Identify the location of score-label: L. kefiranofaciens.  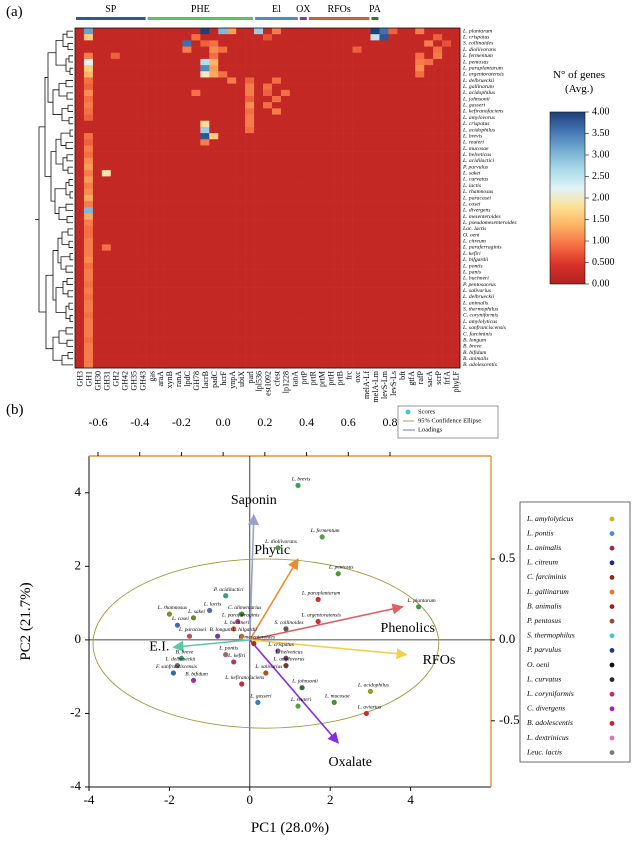
(244, 677).